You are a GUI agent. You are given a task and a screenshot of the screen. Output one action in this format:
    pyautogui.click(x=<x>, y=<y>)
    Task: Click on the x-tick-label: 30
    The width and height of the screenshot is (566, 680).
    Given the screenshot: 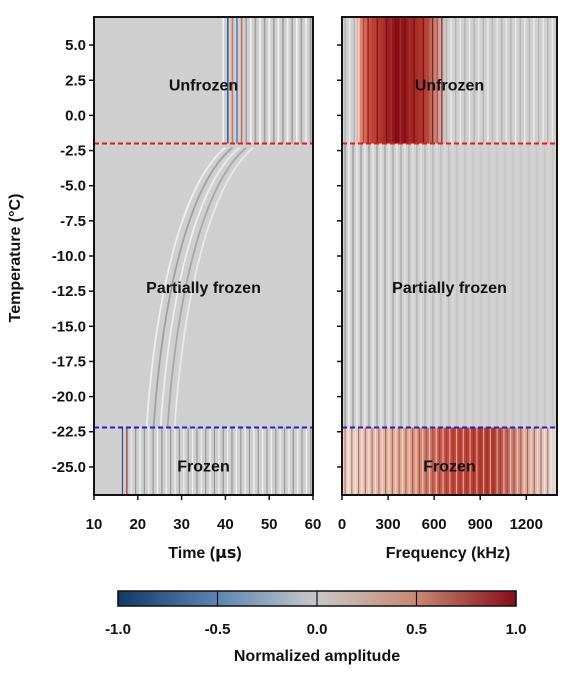 What is the action you would take?
    pyautogui.click(x=181, y=524)
    